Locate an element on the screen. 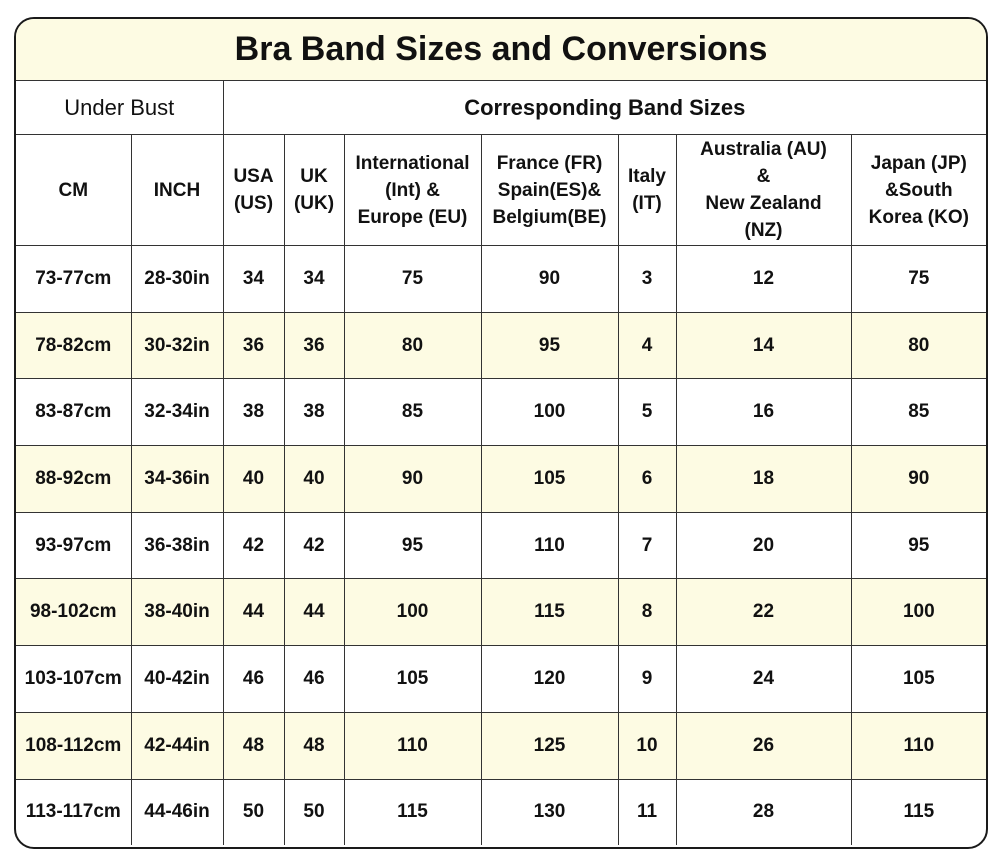 Image resolution: width=1000 pixels, height=860 pixels. data-row: 98-102cm 38-40in 44 44 100 115 8 22 100 is located at coordinates (501, 612).